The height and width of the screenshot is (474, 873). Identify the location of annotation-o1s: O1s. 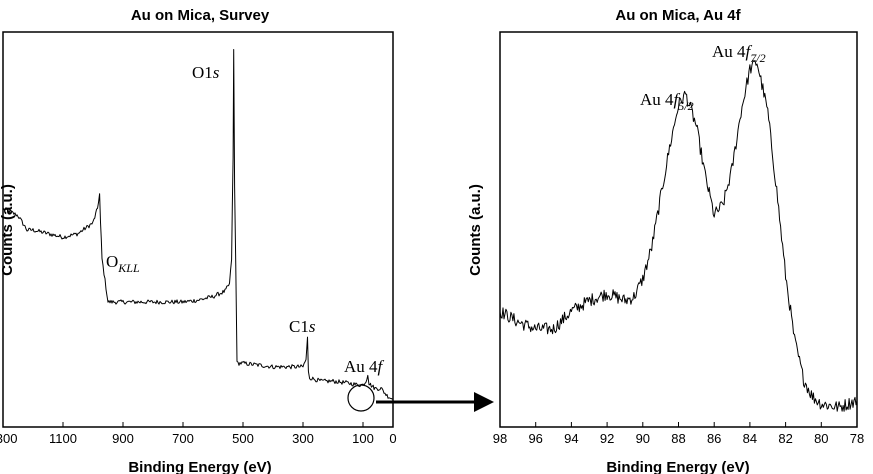
(206, 72).